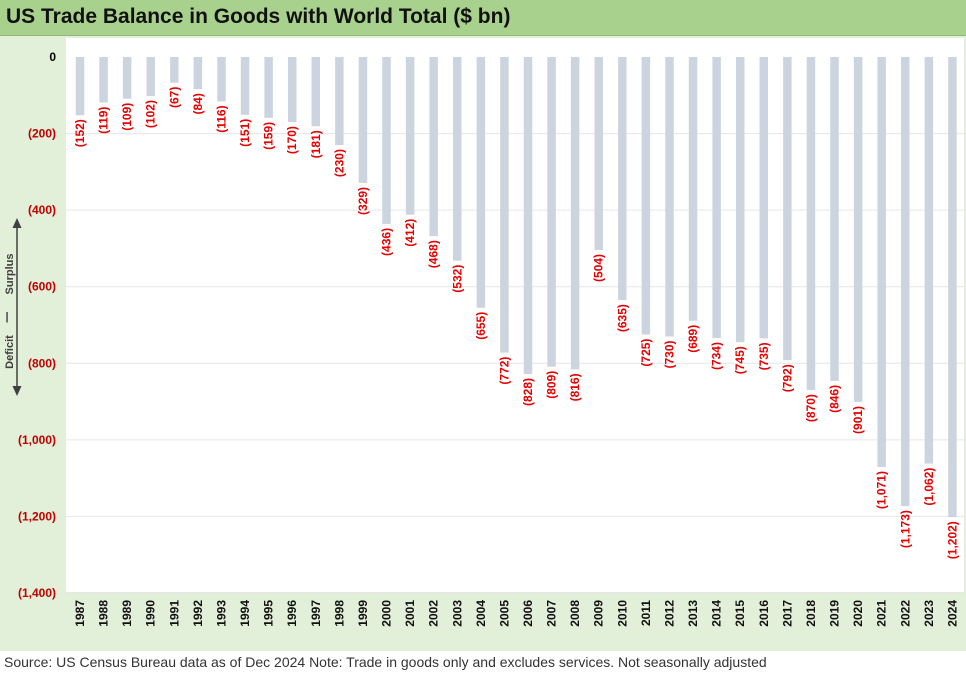  Describe the element at coordinates (599, 268) in the screenshot. I see `data-label: (504)` at that location.